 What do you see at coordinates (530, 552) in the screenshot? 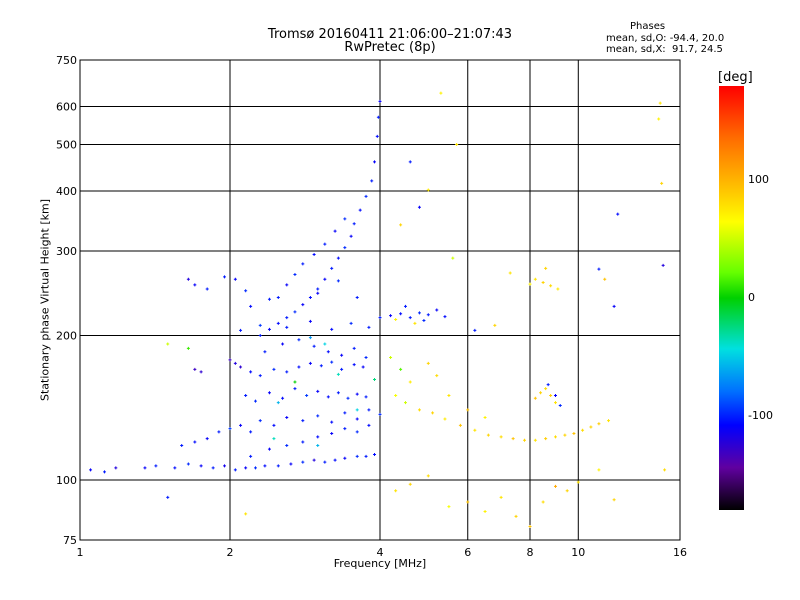
I see `x-tick-label: 8` at bounding box center [530, 552].